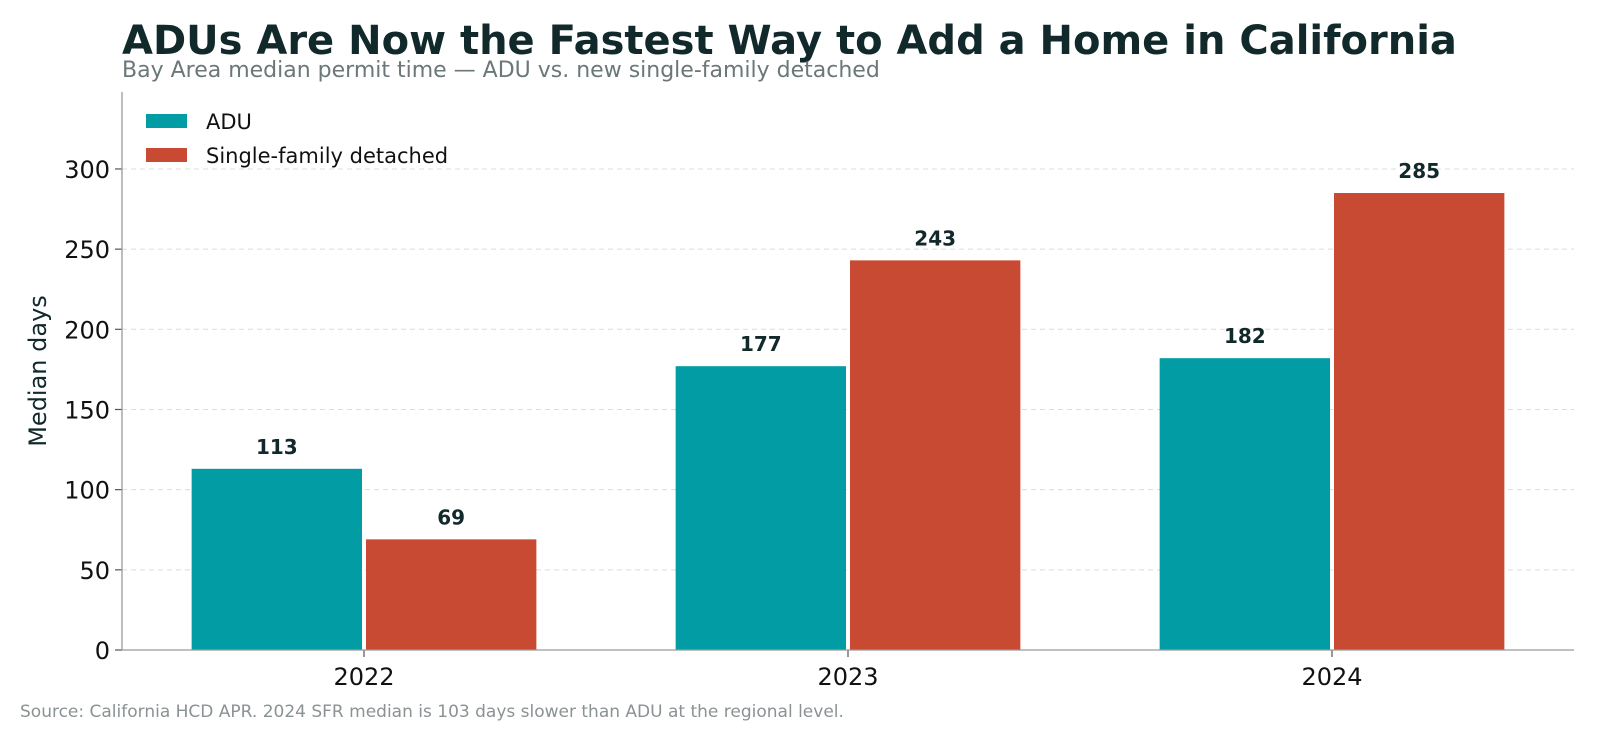 The image size is (1600, 747). I want to click on bar-adu-2023, so click(760, 508).